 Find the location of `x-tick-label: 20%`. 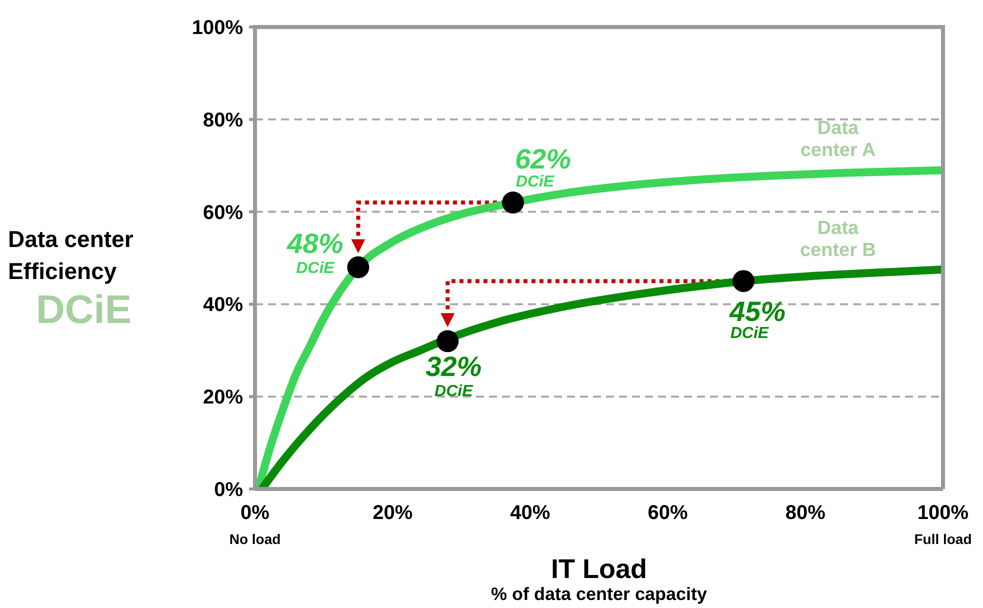

x-tick-label: 20% is located at coordinates (392, 513).